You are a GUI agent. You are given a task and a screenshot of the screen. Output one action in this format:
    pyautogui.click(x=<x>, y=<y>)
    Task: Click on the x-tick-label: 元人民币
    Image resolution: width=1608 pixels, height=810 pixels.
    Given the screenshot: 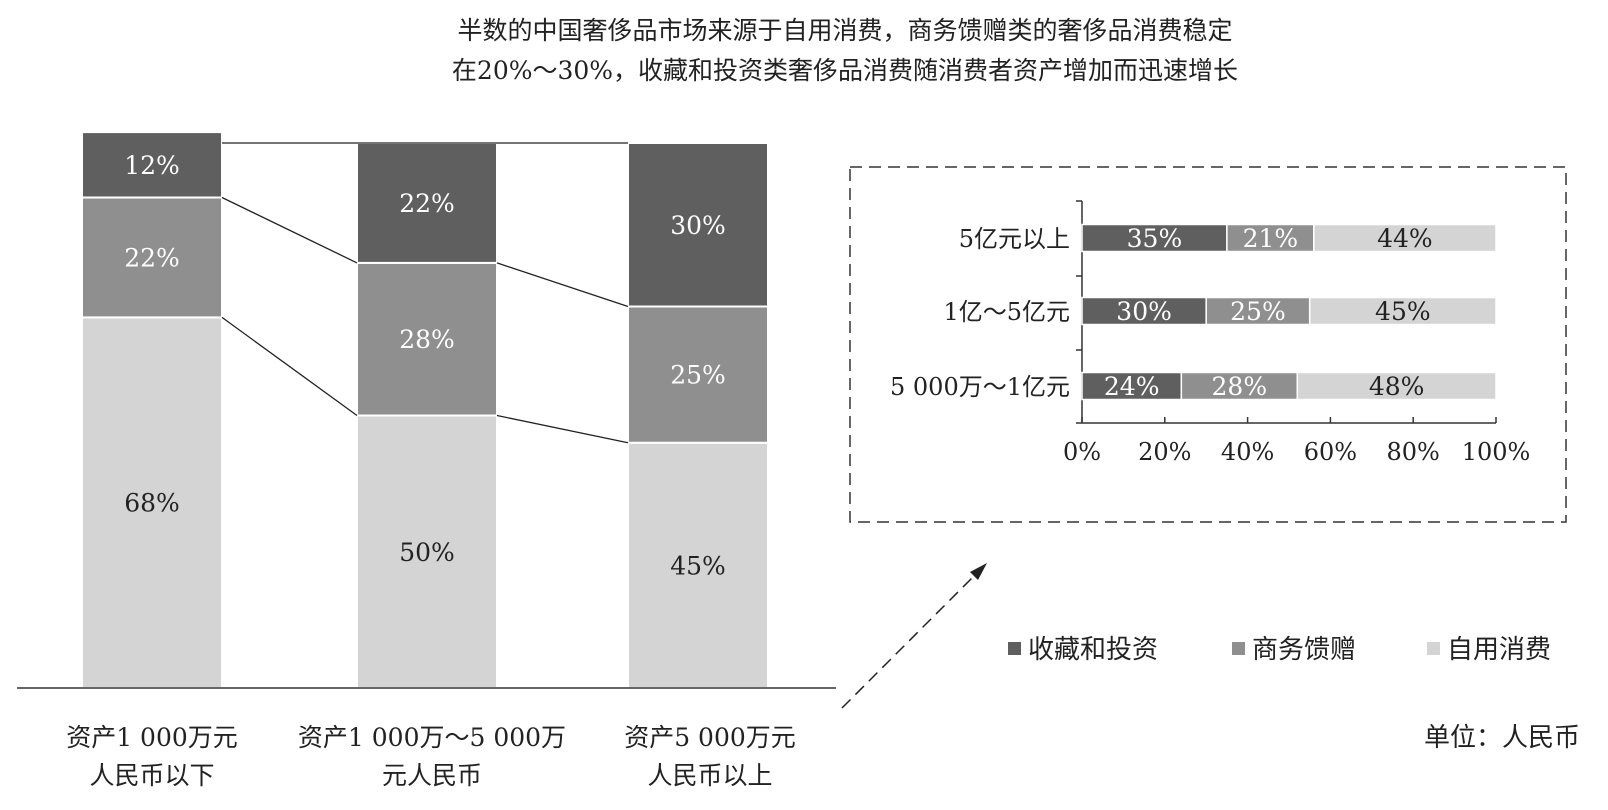 What is the action you would take?
    pyautogui.click(x=432, y=775)
    